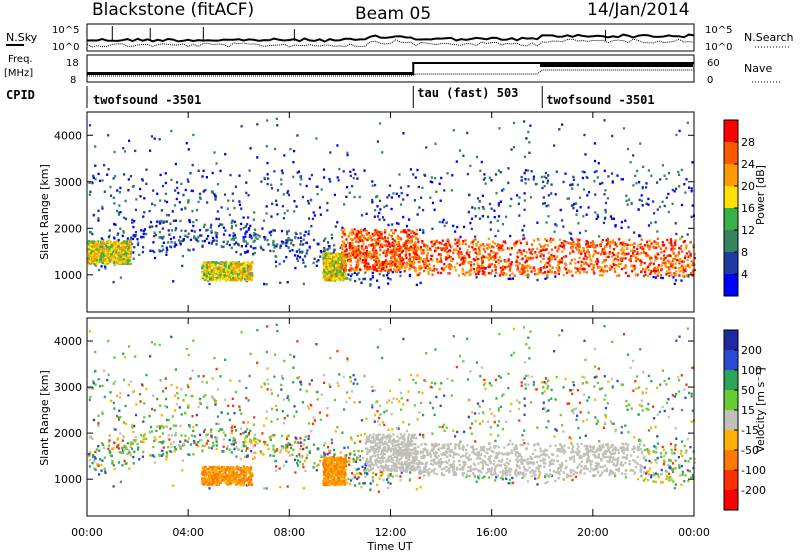 This screenshot has height=554, width=800. I want to click on freq-tick-bottom: 8, so click(73, 80).